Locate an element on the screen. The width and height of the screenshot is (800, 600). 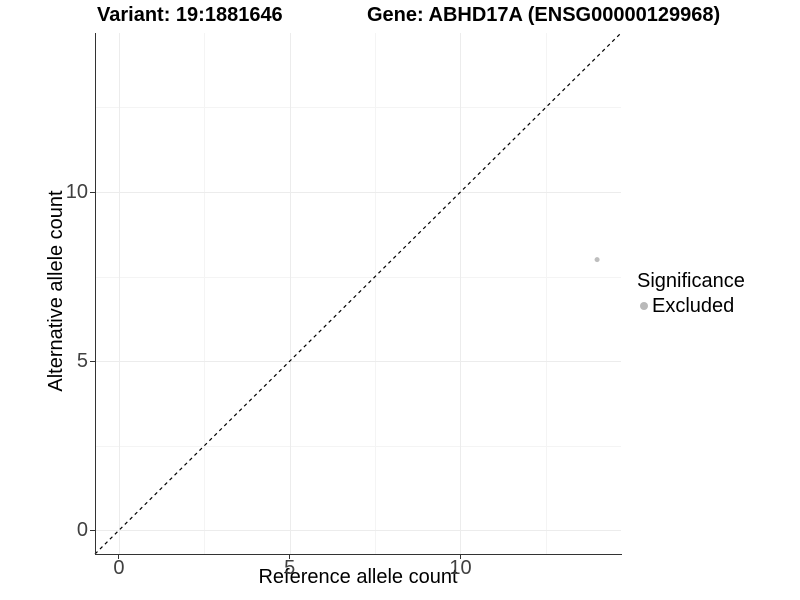
gene-title: Gene: ABHD17A (ENSG00000129968) is located at coordinates (544, 15).